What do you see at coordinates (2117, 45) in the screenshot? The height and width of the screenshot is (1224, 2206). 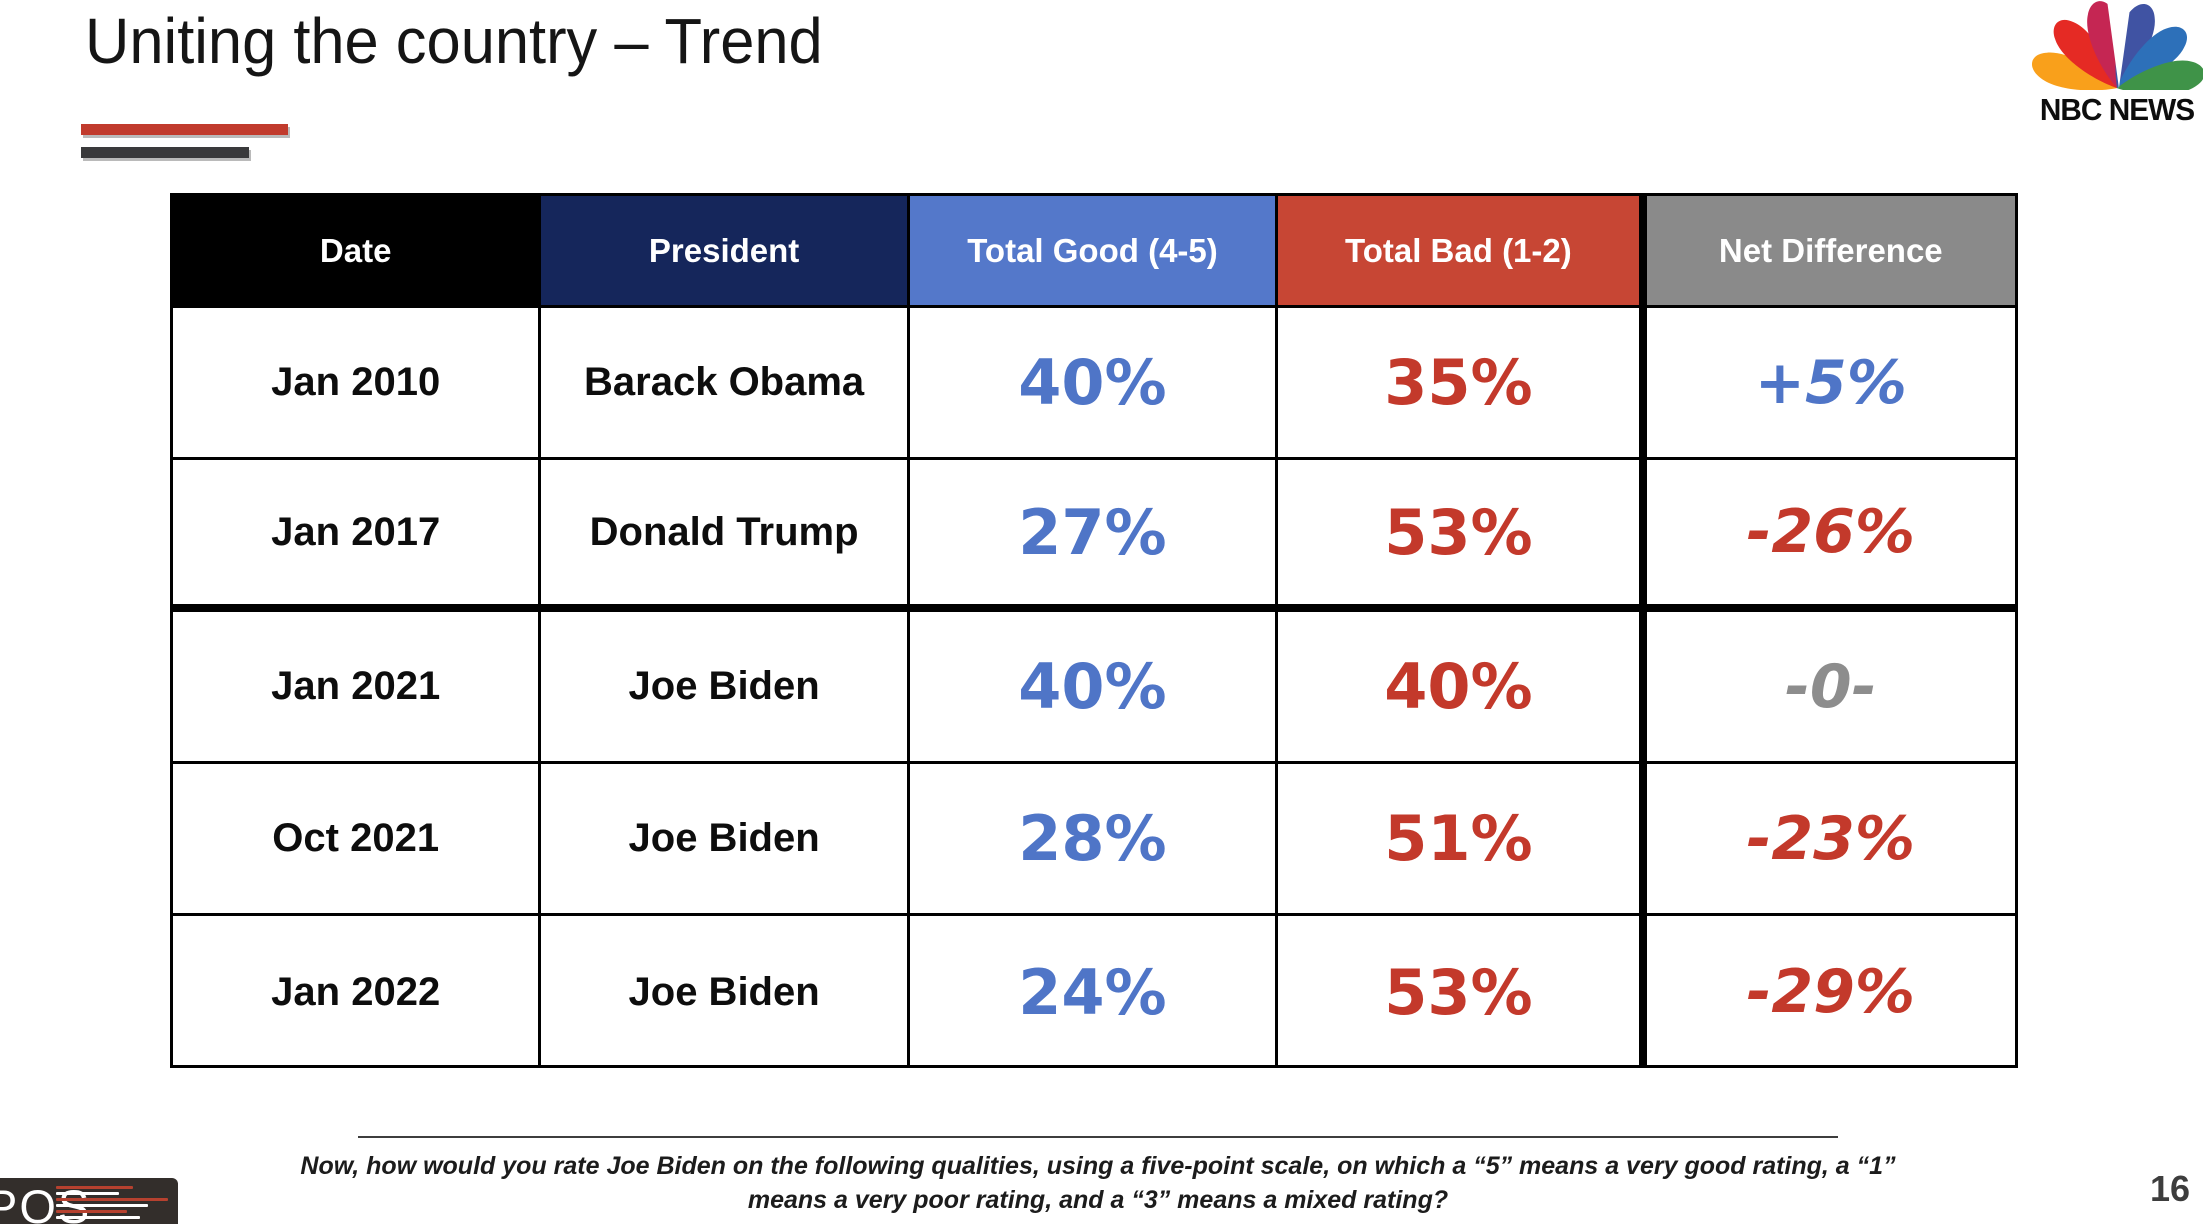 I see `nbc-peacock-icon` at bounding box center [2117, 45].